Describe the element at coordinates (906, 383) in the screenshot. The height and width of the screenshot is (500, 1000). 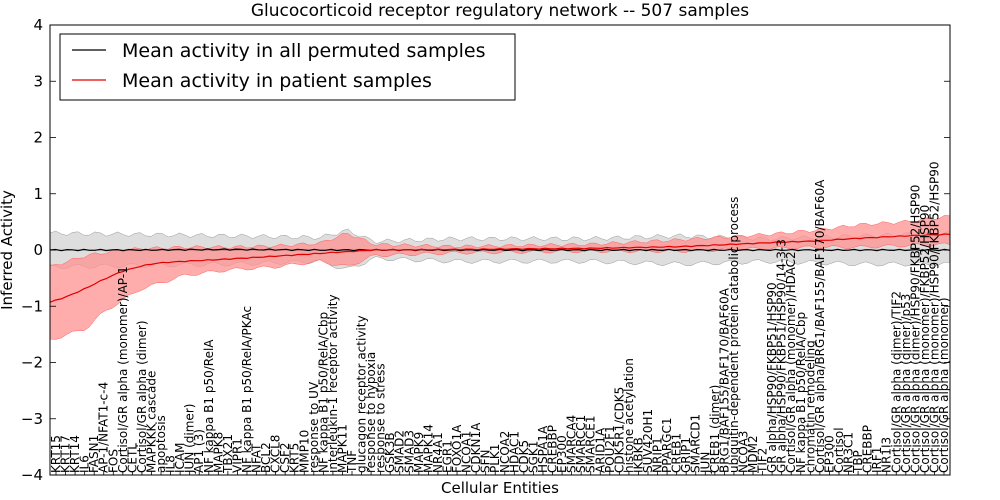
I see `x-tick-label: Cortisol/GR alpha (dimer)/p53` at that location.